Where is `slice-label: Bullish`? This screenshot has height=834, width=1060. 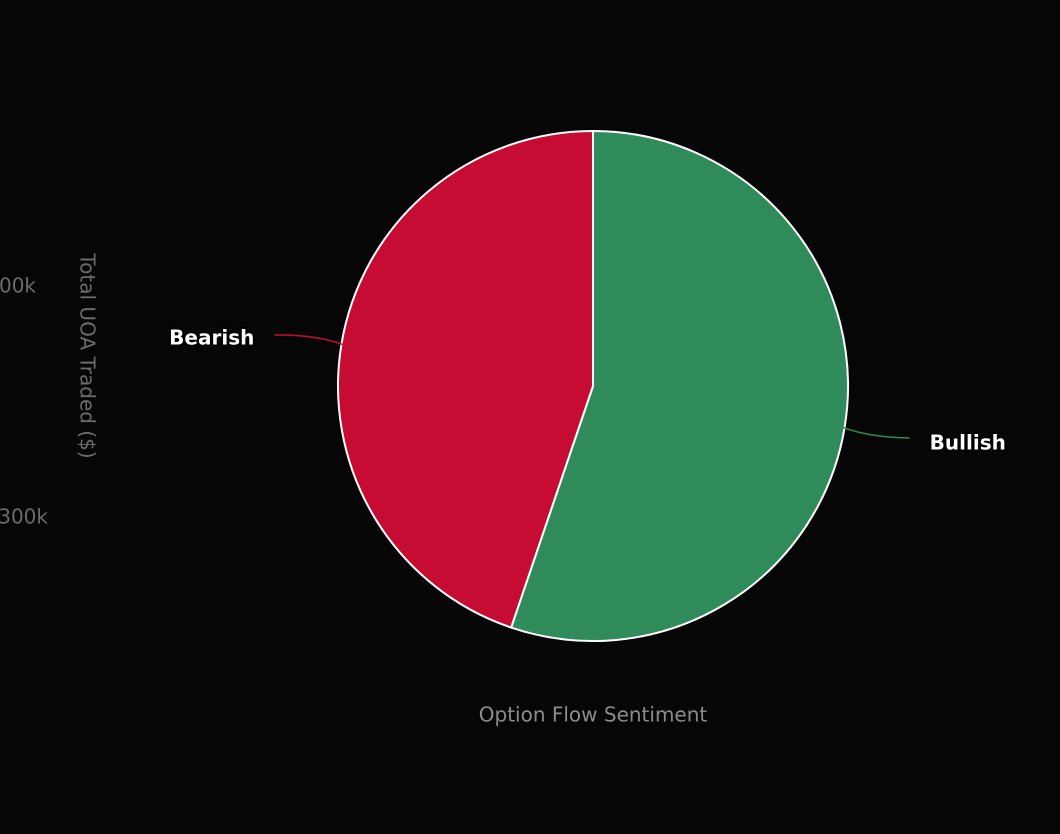 slice-label: Bullish is located at coordinates (968, 442).